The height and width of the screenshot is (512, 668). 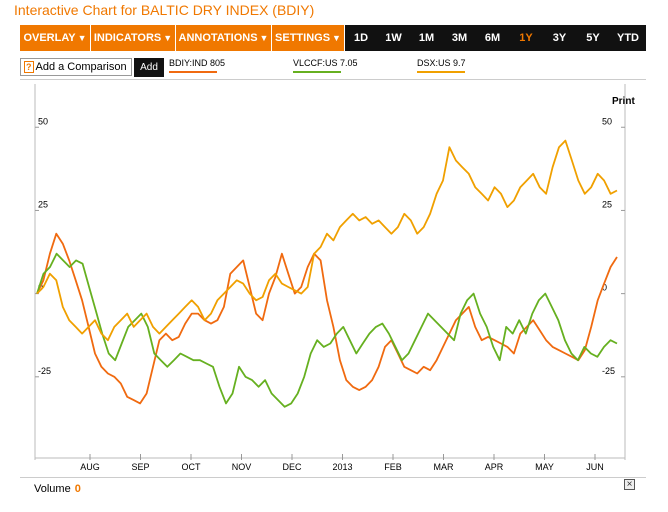 I want to click on y-tick-label-right: 50, so click(x=607, y=121).